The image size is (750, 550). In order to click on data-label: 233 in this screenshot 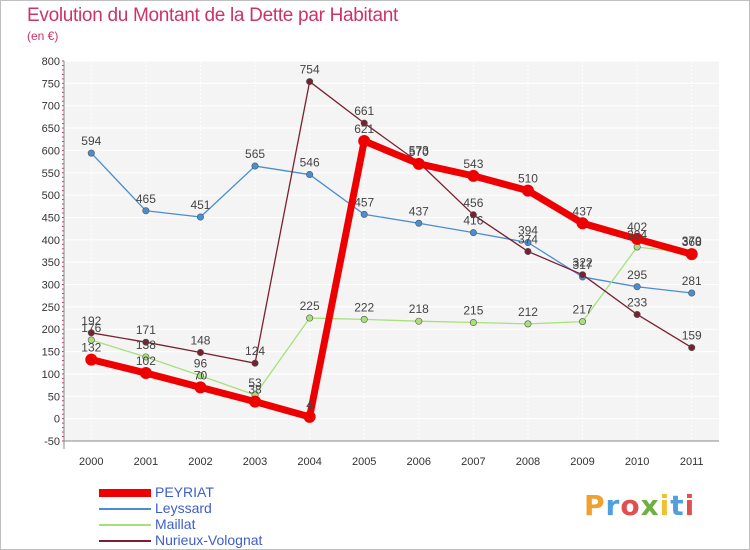, I will do `click(637, 302)`.